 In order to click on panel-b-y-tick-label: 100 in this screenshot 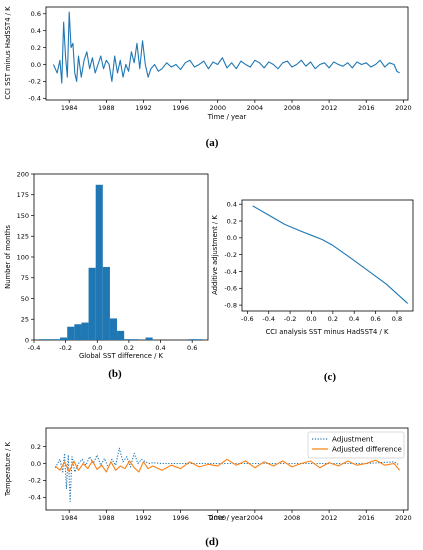, I will do `click(23, 257)`.